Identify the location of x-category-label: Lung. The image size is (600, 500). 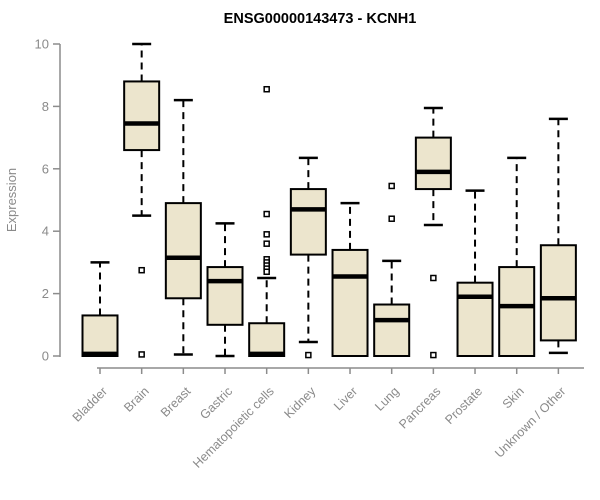
(387, 399).